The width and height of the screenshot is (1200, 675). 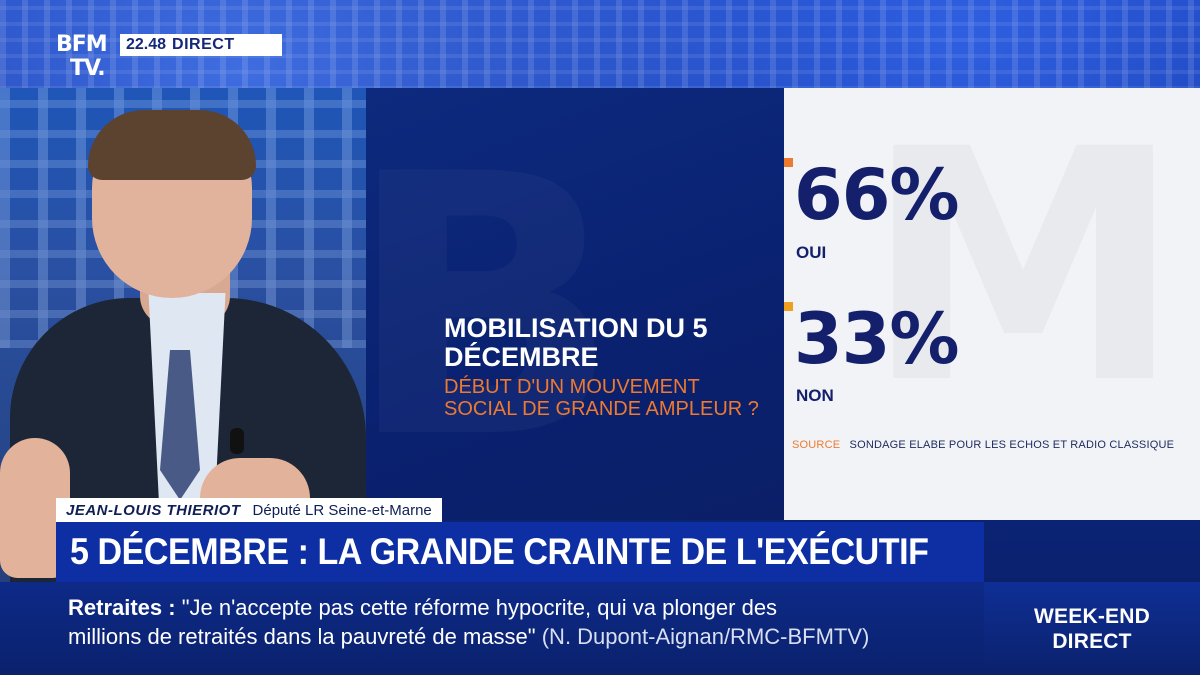 I want to click on result-yes-value: 66%, so click(x=877, y=195).